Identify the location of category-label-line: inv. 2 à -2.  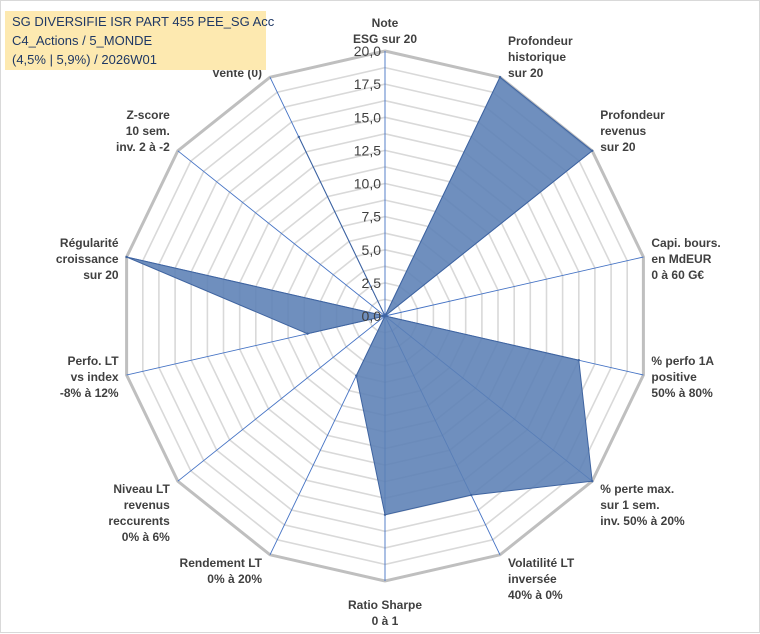
(143, 147).